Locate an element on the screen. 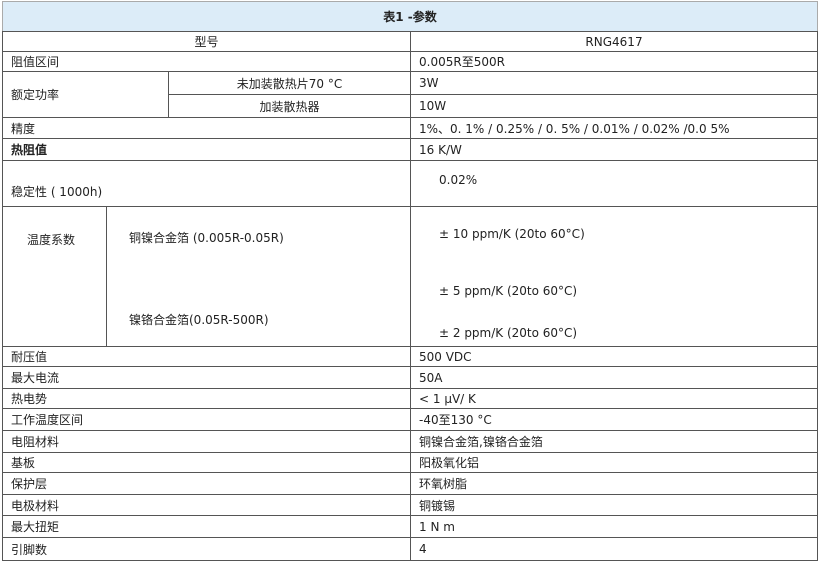 The height and width of the screenshot is (569, 822). rated-power-val2: 10W is located at coordinates (614, 106).